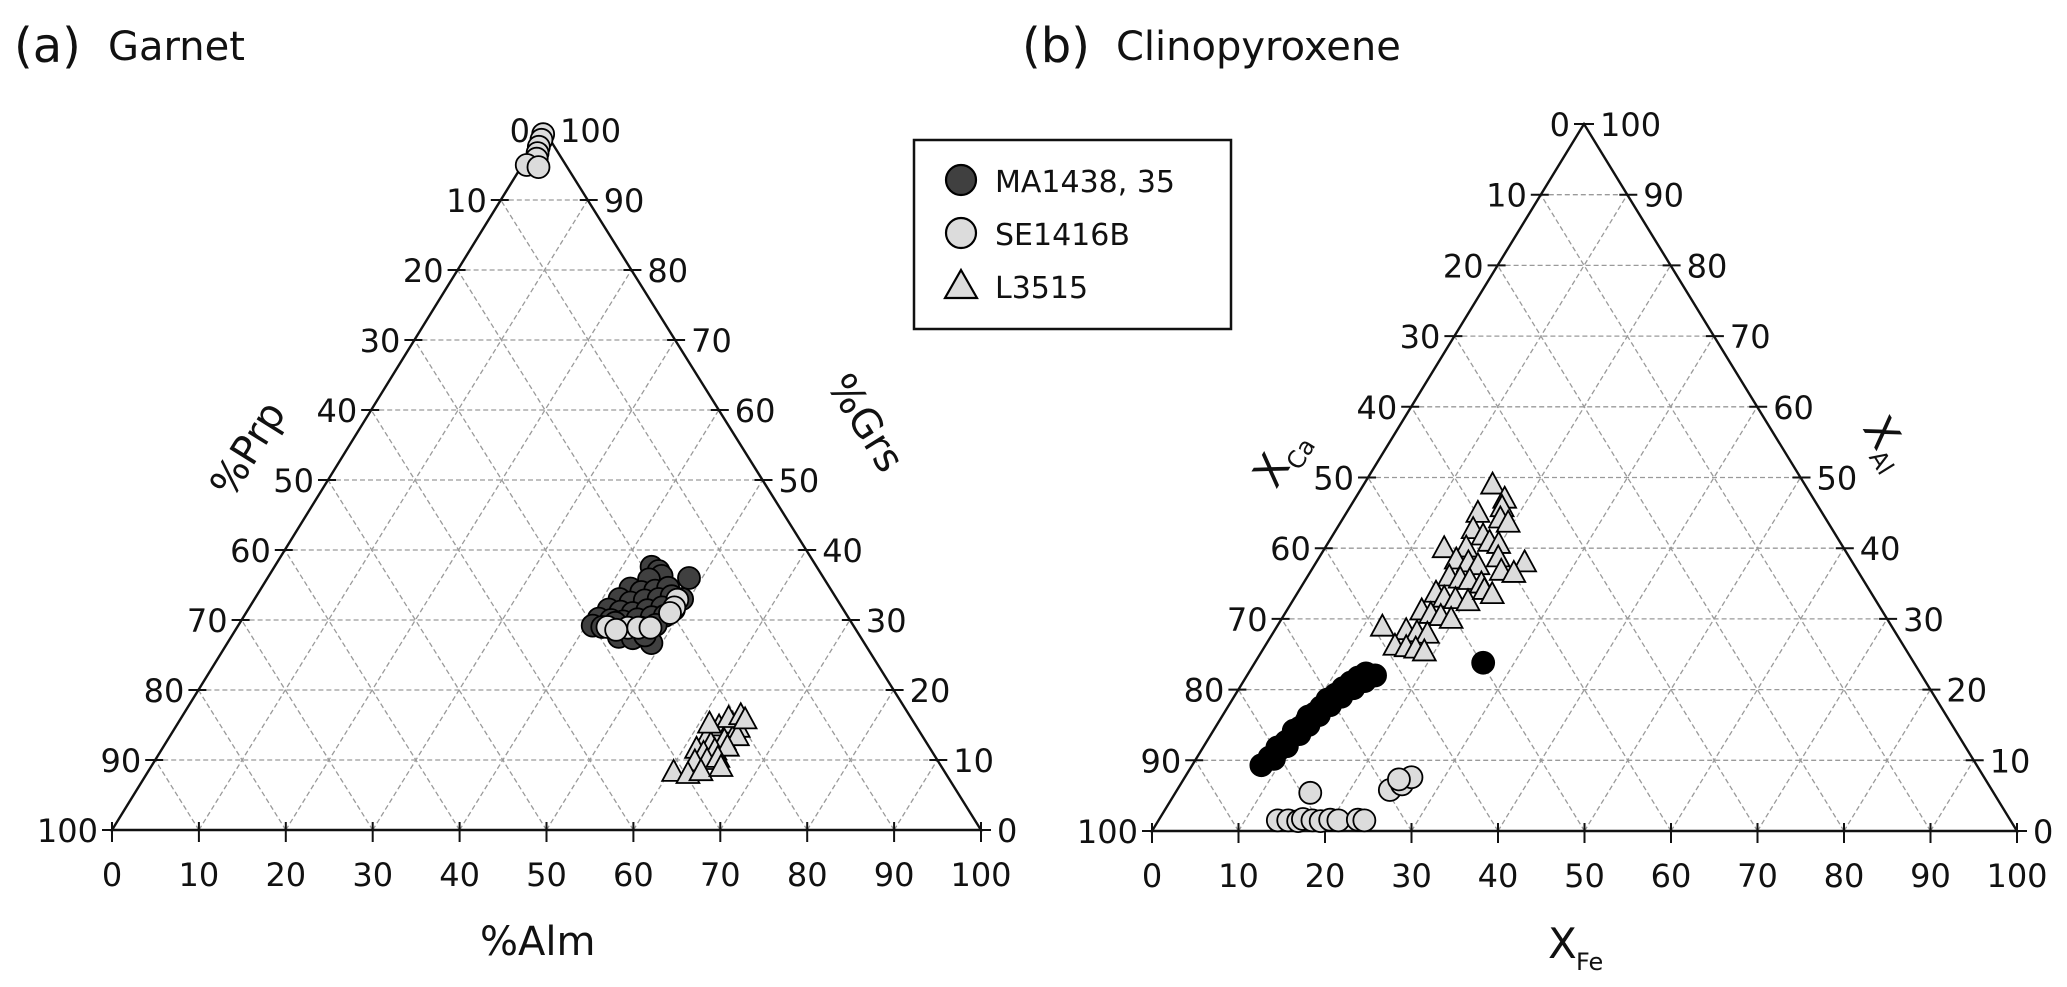  What do you see at coordinates (1238, 876) in the screenshot?
I see `cpx-bottom-tick-label: 10` at bounding box center [1238, 876].